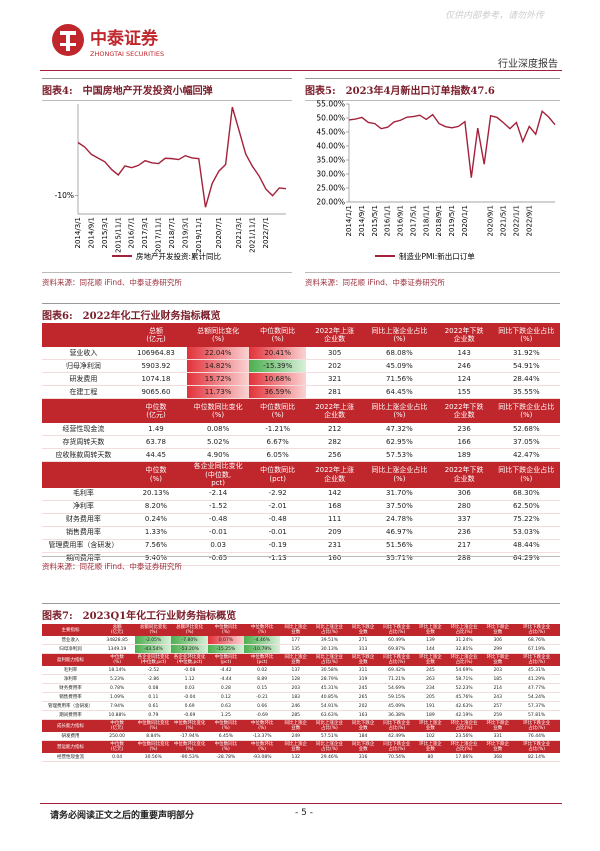 The width and height of the screenshot is (600, 851). What do you see at coordinates (399, 494) in the screenshot?
I see `cell: 31.70%` at bounding box center [399, 494].